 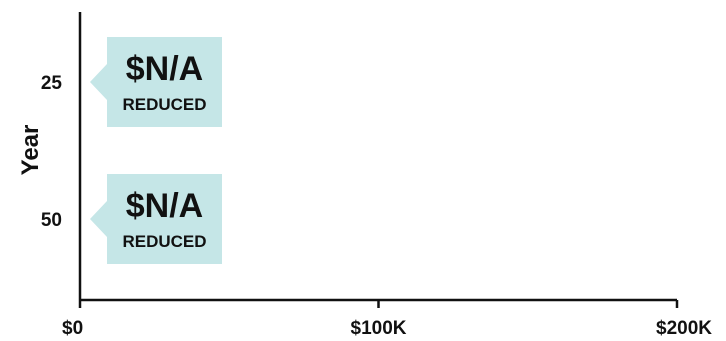 What do you see at coordinates (30, 150) in the screenshot?
I see `y-axis-title: Year` at bounding box center [30, 150].